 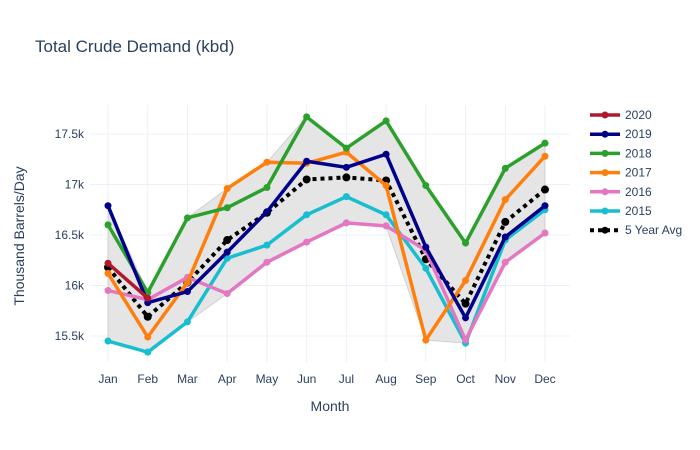 What do you see at coordinates (621, 211) in the screenshot?
I see `legend-item: 2015` at bounding box center [621, 211].